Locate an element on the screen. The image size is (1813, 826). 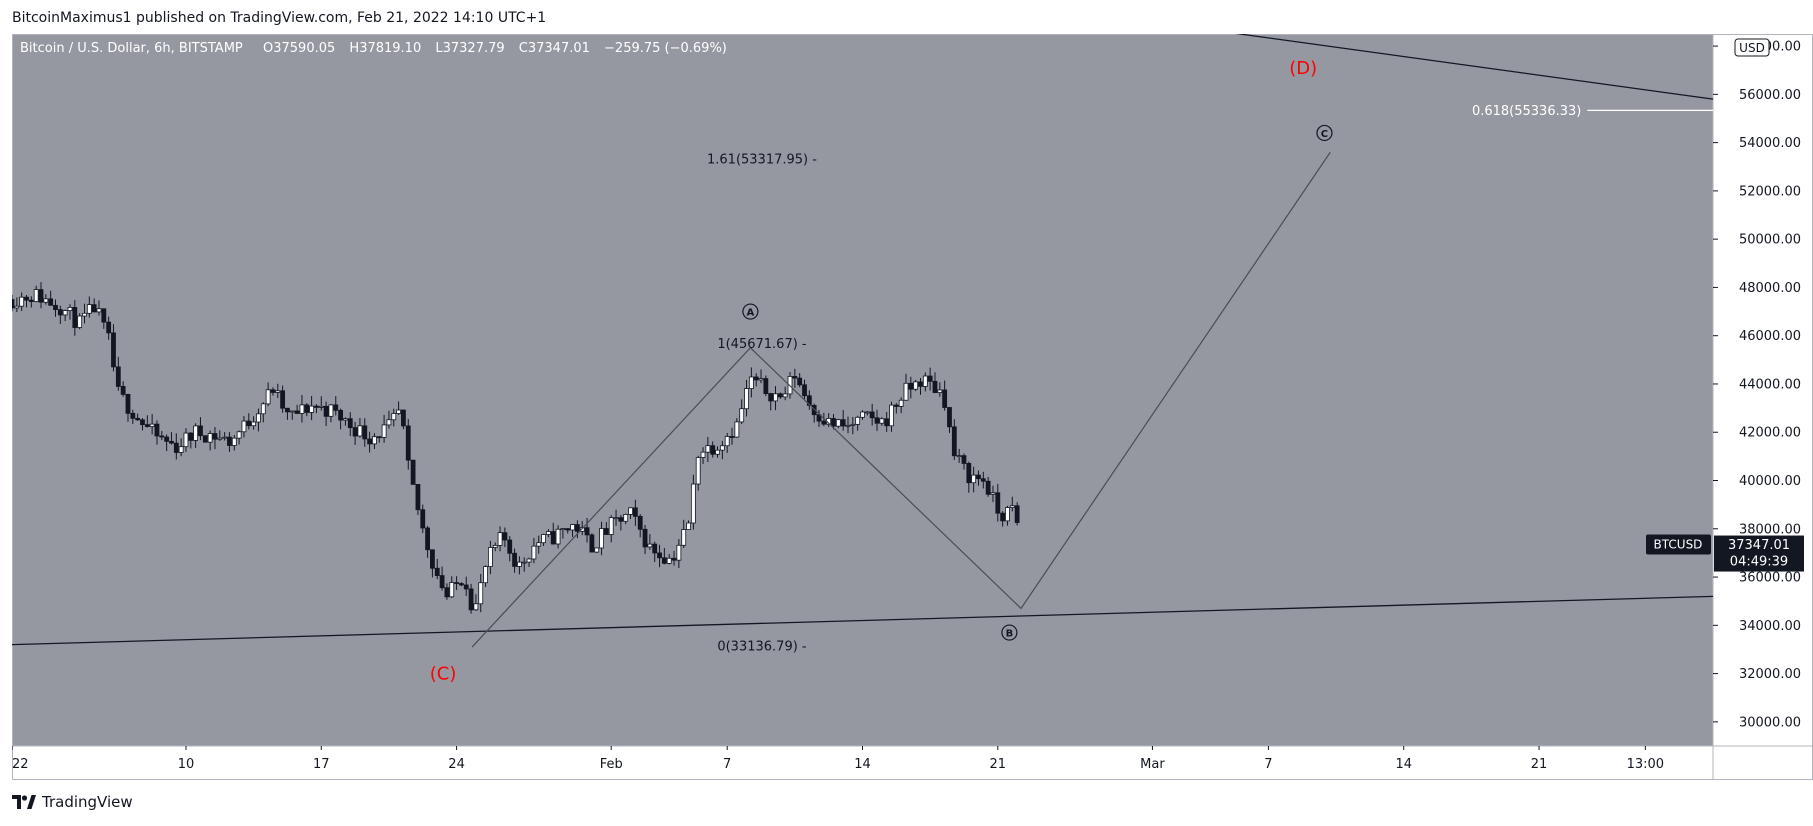
legend-low-value: 37327.79 is located at coordinates (474, 48).